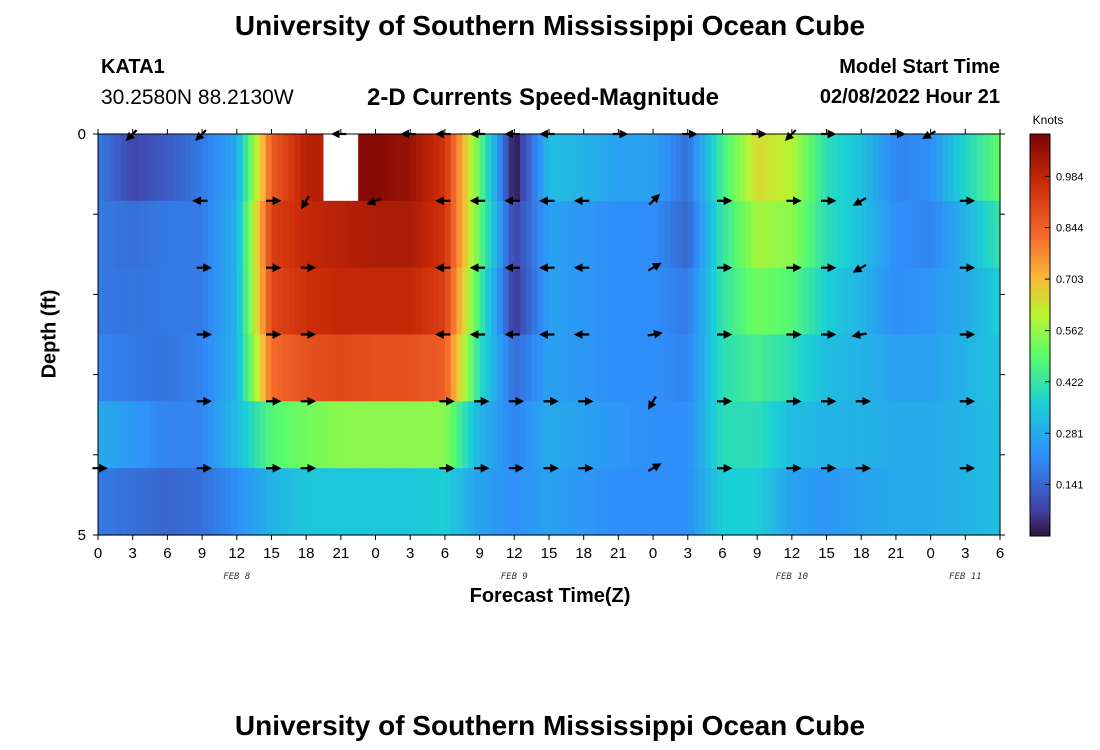 The height and width of the screenshot is (750, 1100). I want to click on x-tick-label: 21, so click(341, 553).